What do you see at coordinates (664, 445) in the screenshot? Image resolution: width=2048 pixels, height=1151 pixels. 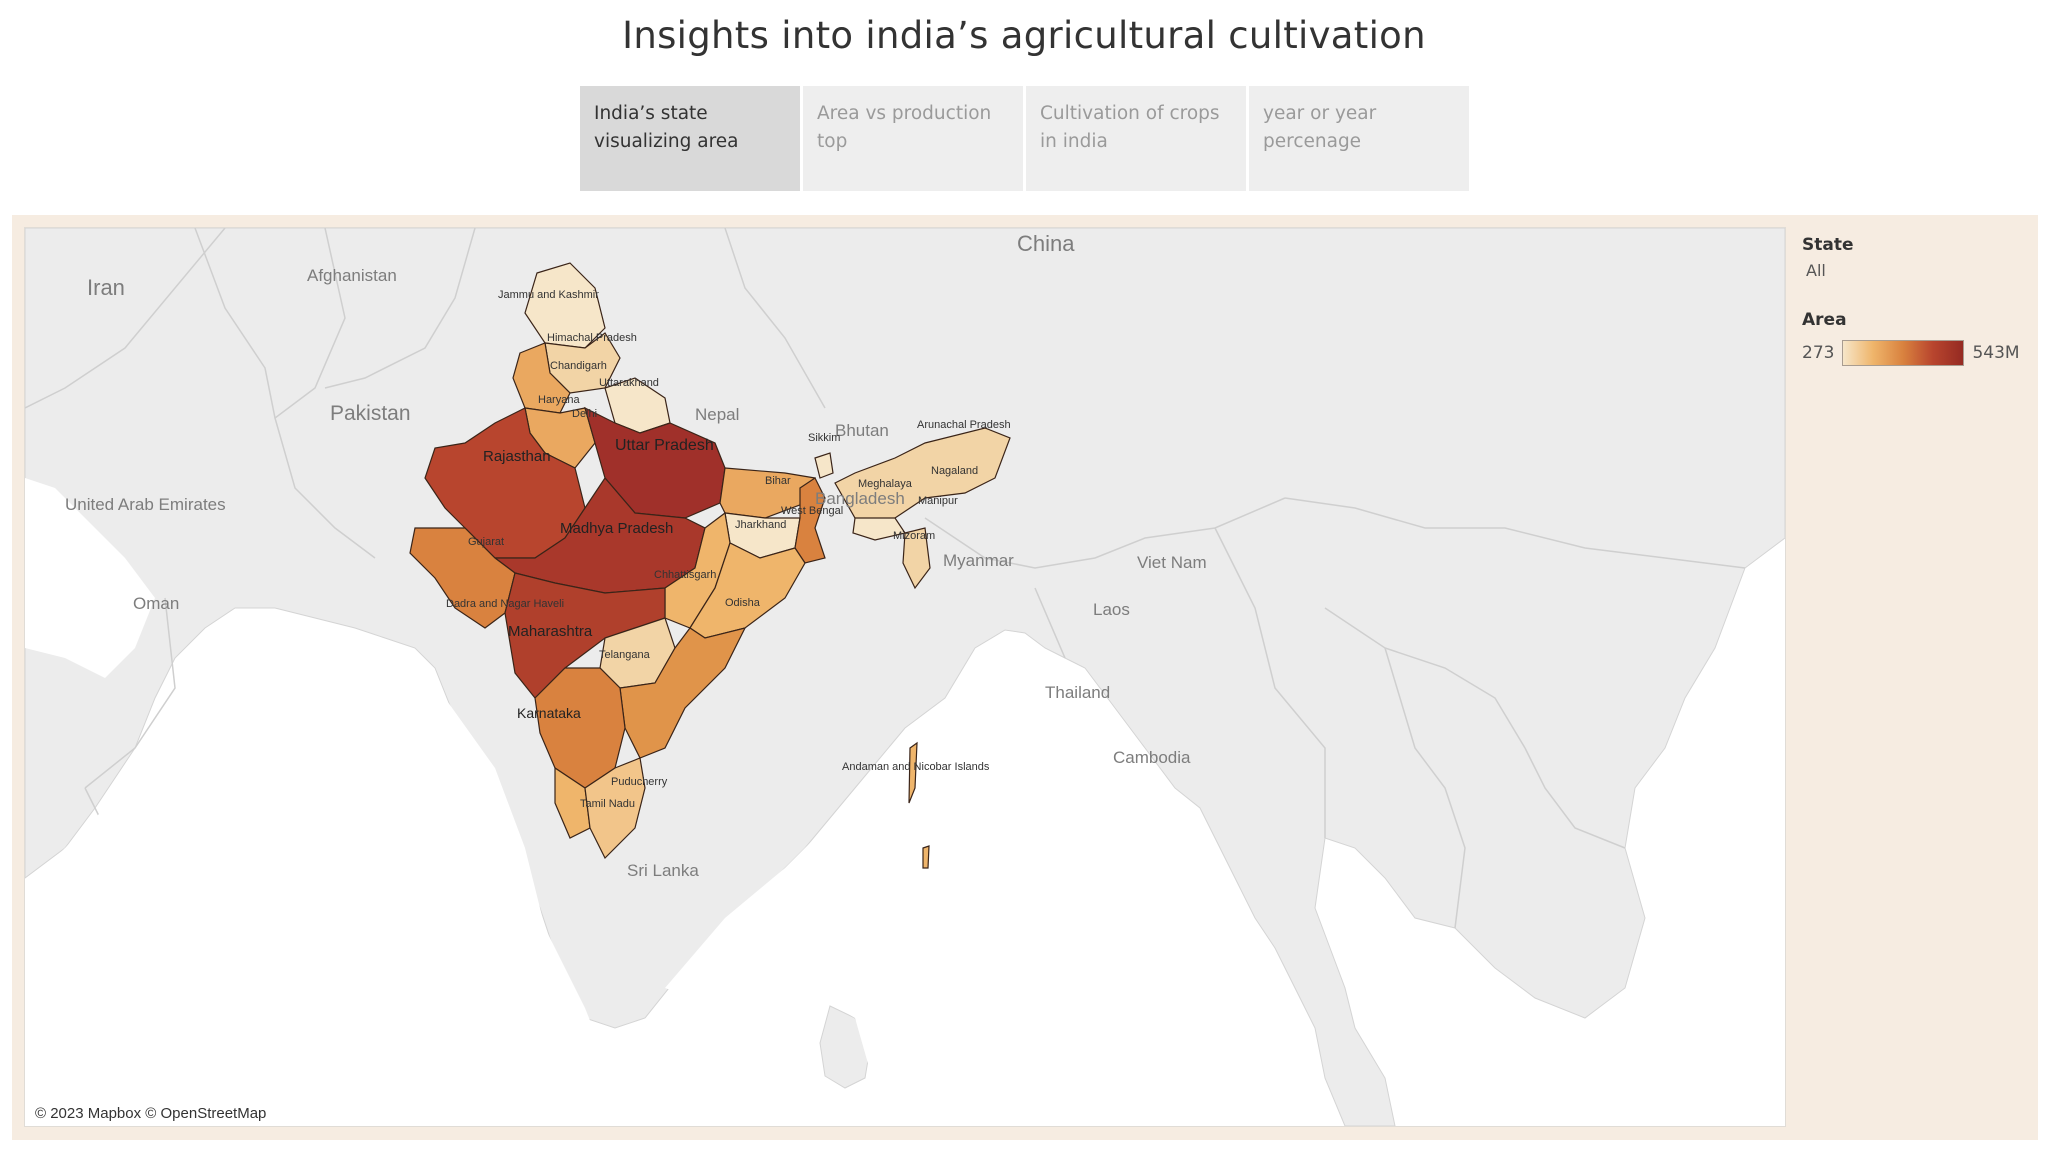 I see `label-uttar-pradesh: Uttar Pradesh` at bounding box center [664, 445].